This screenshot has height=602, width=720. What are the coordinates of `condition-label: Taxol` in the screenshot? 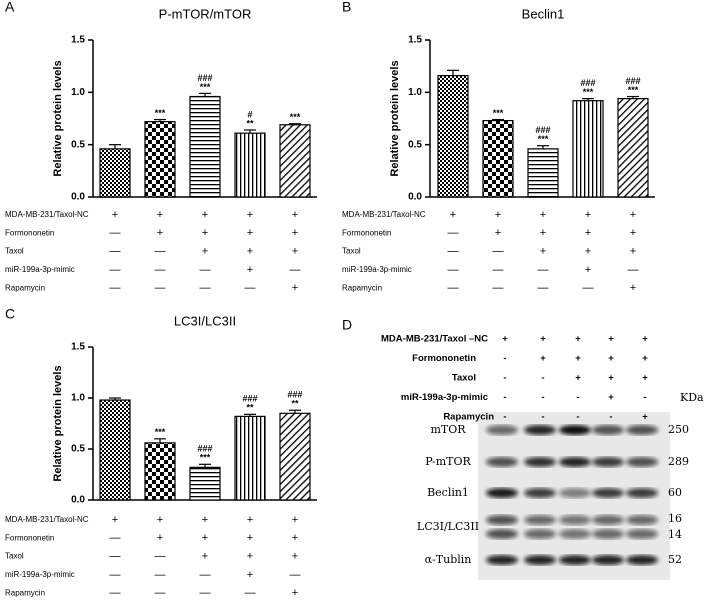 It's located at (14, 251).